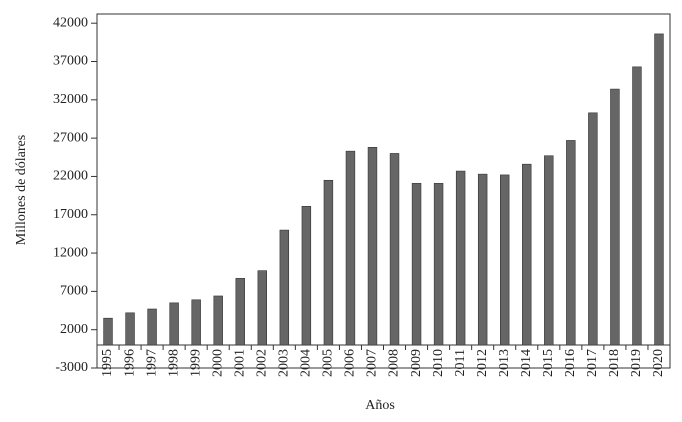  What do you see at coordinates (70, 137) in the screenshot?
I see `y-tick-label: 27000` at bounding box center [70, 137].